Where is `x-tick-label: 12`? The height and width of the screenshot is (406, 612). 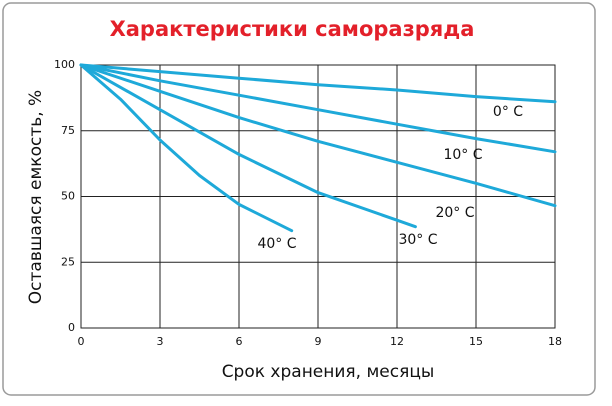
x-tick-label: 12 is located at coordinates (397, 341).